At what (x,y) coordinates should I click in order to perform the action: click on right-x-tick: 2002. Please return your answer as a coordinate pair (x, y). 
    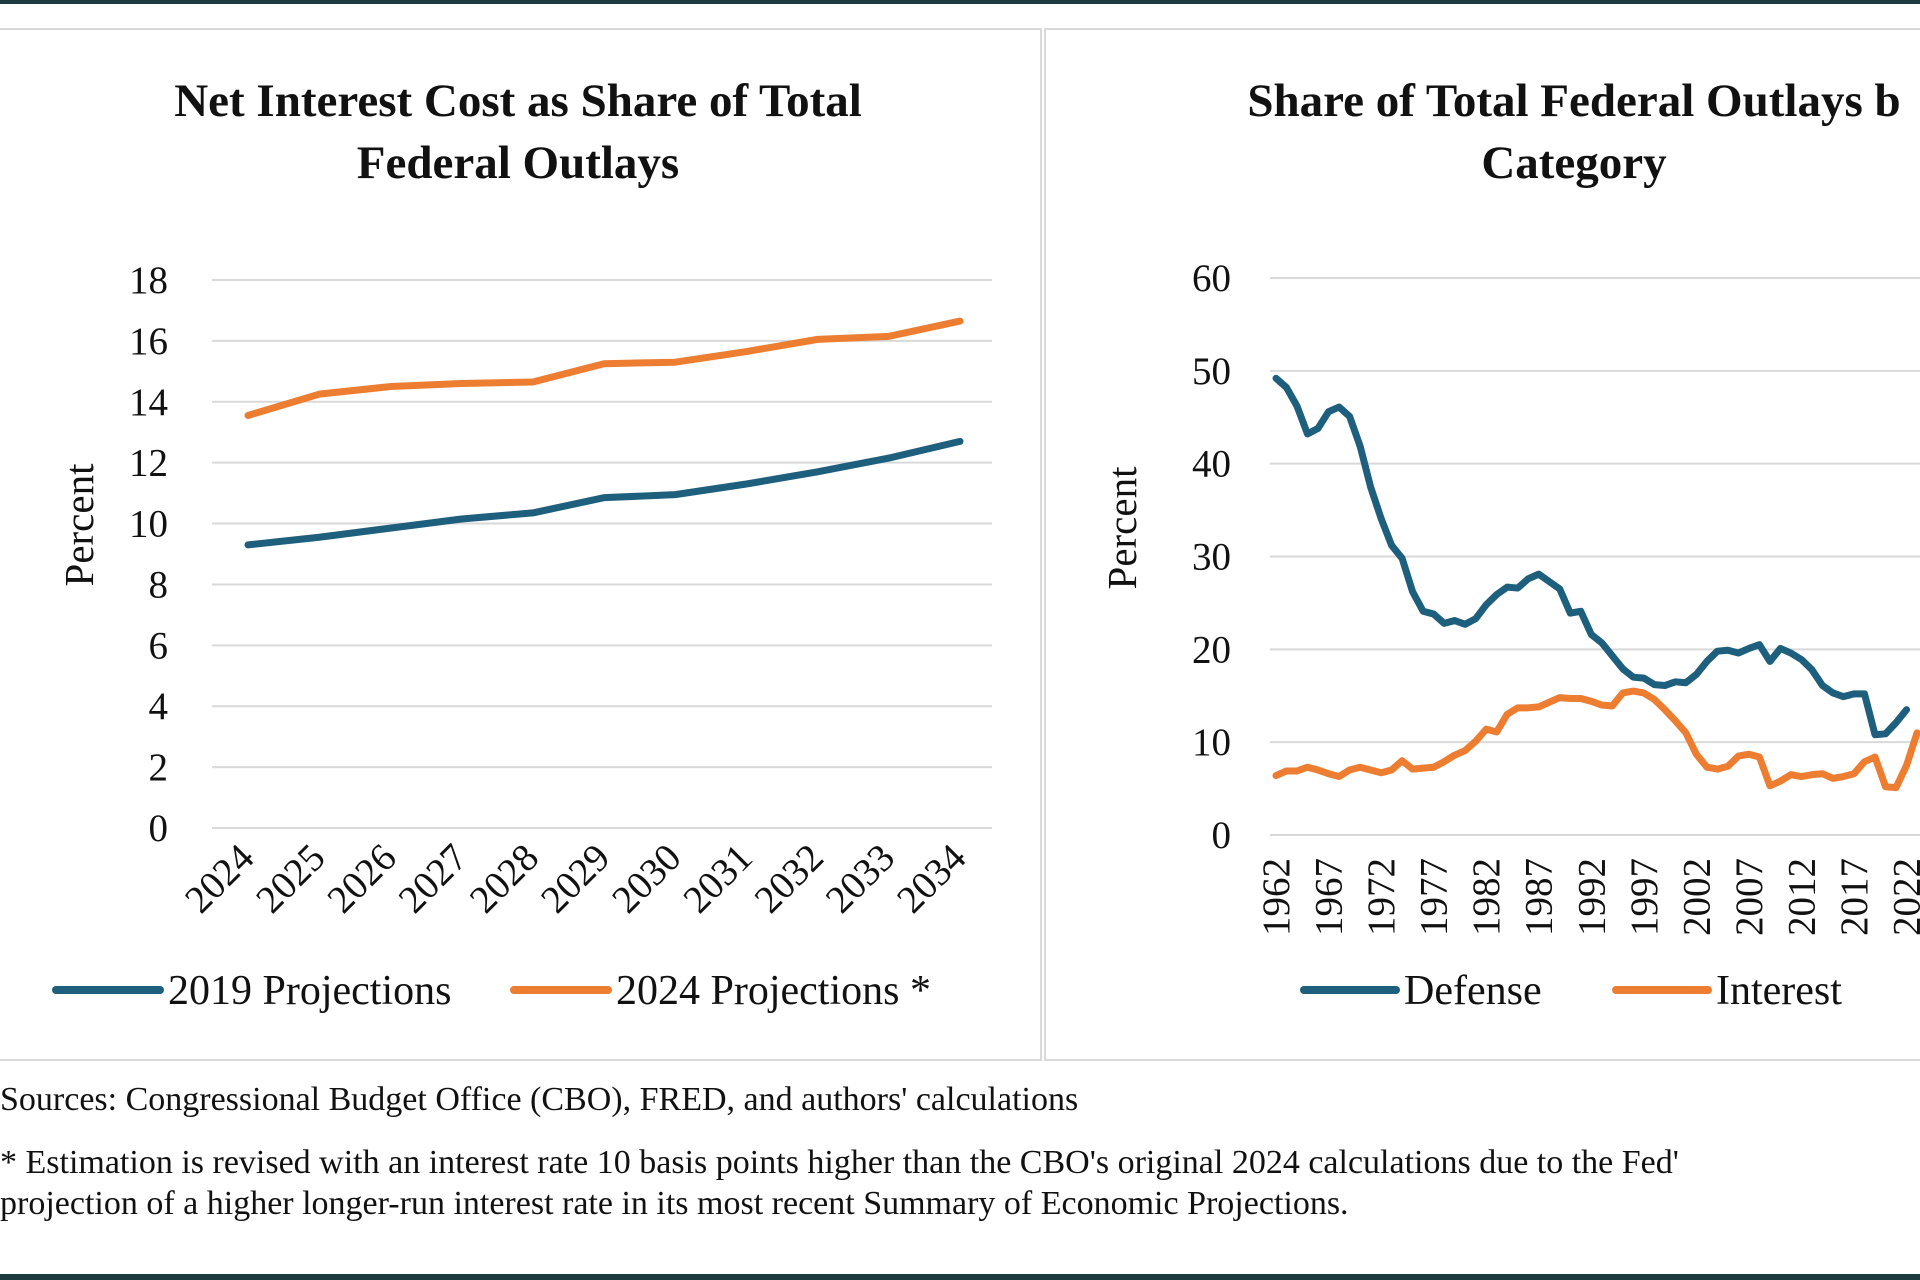
    Looking at the image, I should click on (1696, 897).